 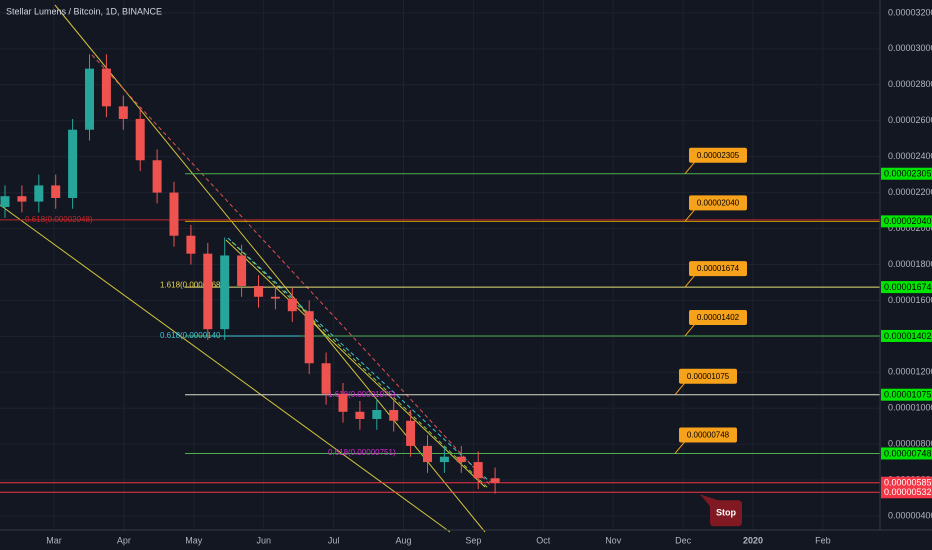 What do you see at coordinates (190, 335) in the screenshot?
I see `fib-label: 0.618(0.0000140` at bounding box center [190, 335].